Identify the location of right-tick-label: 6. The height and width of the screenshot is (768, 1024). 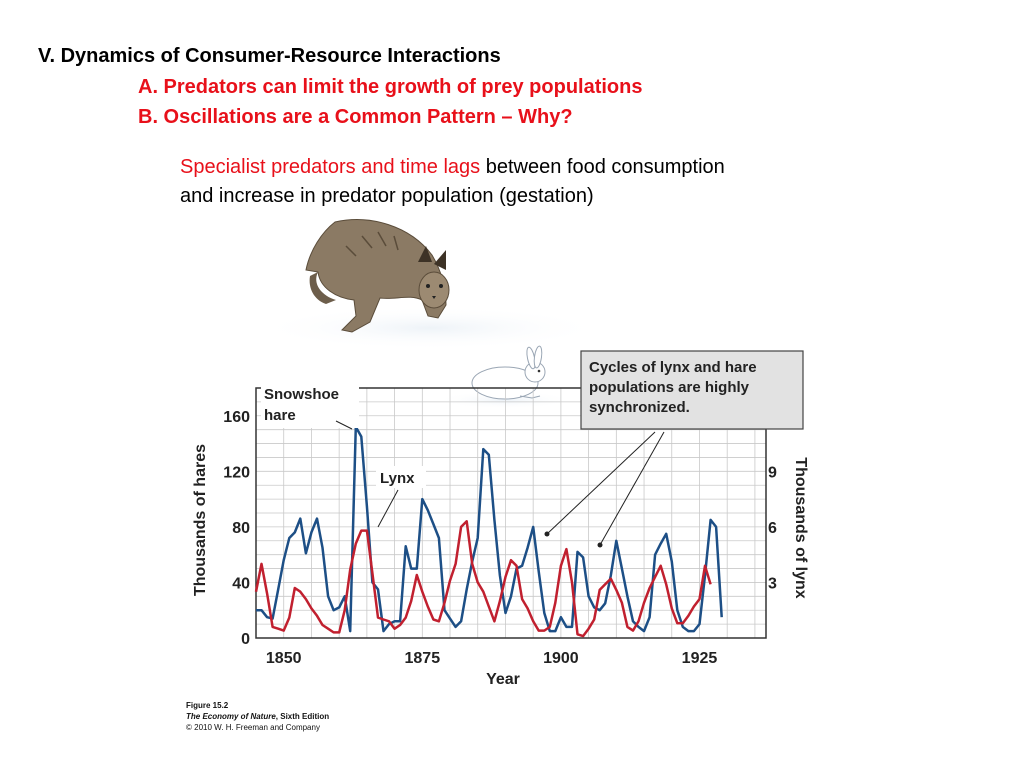
(772, 528).